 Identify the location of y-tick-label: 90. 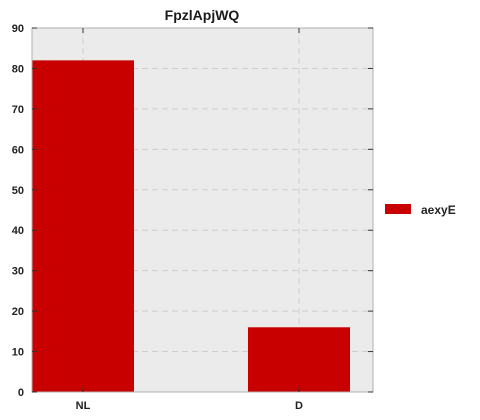
(18, 29).